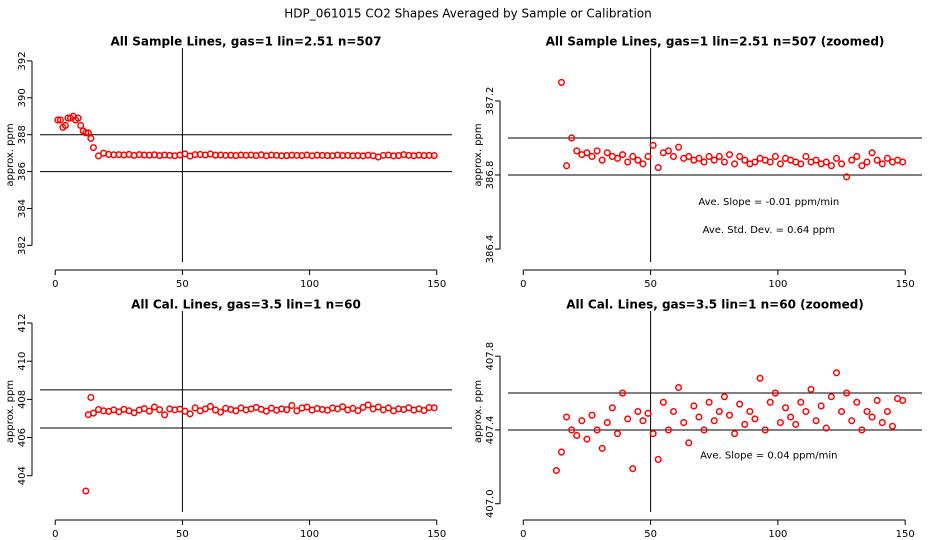 The height and width of the screenshot is (540, 936). What do you see at coordinates (182, 534) in the screenshot?
I see `x-tick-label: 50` at bounding box center [182, 534].